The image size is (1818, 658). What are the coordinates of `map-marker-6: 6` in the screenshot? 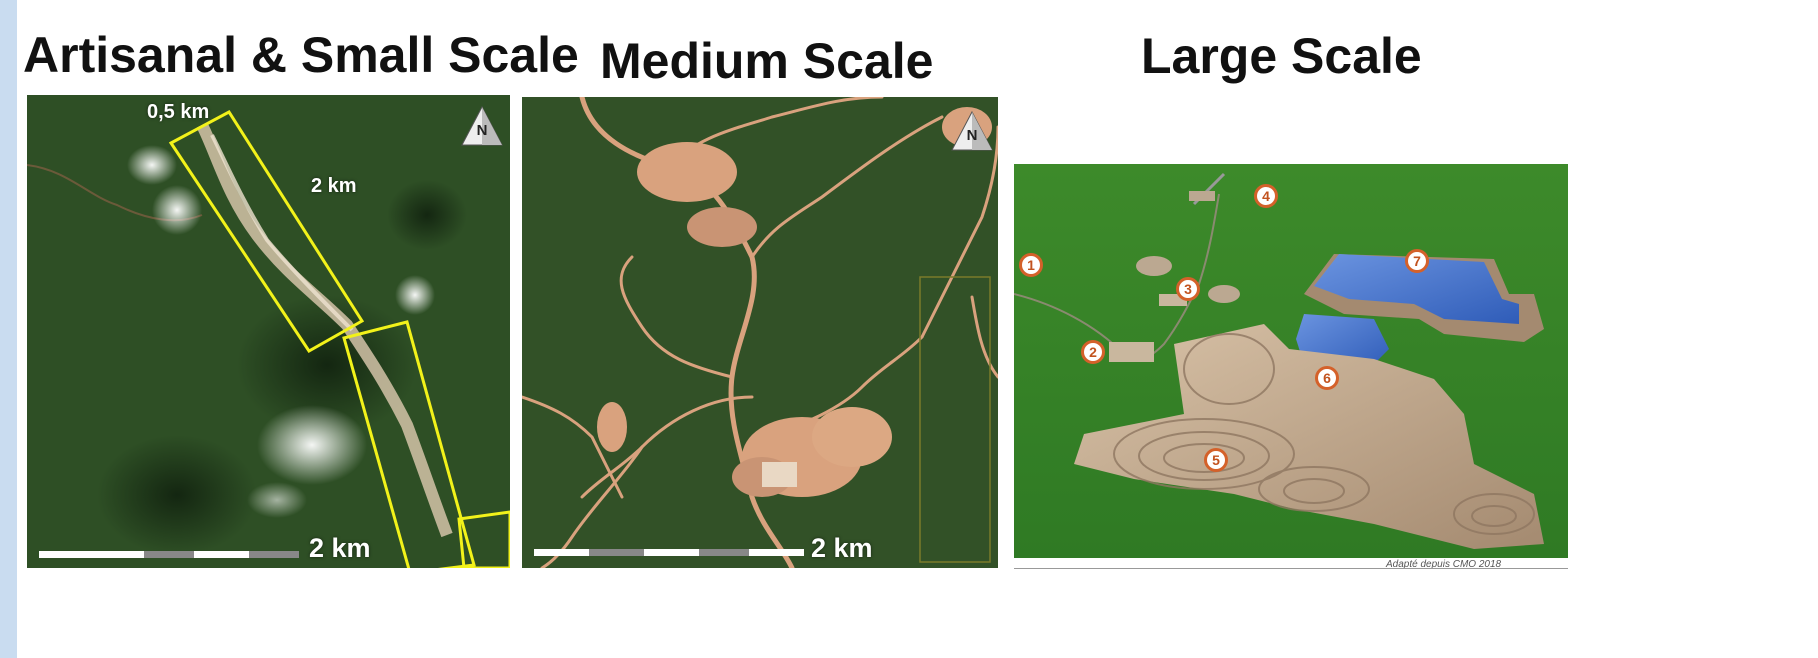 It's located at (1327, 378).